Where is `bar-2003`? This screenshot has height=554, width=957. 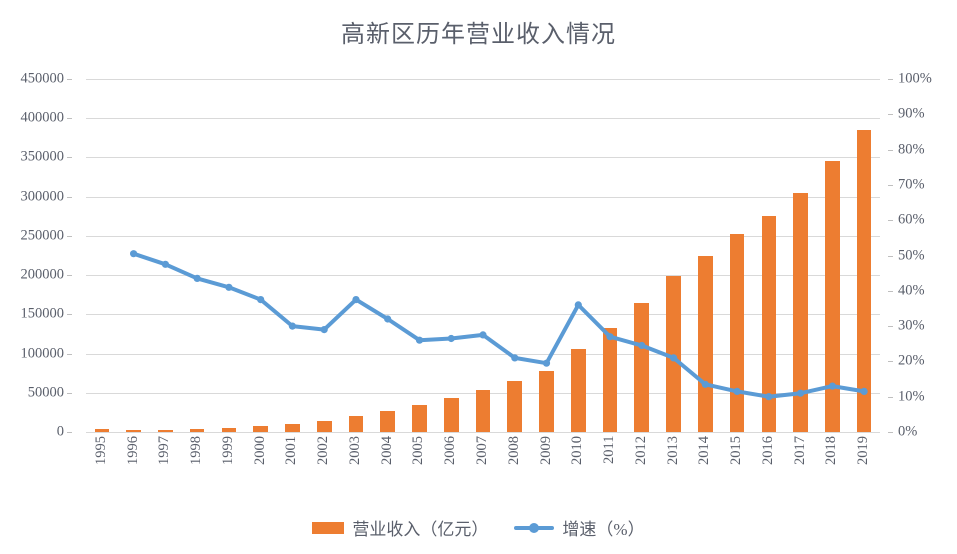
bar-2003 is located at coordinates (356, 423).